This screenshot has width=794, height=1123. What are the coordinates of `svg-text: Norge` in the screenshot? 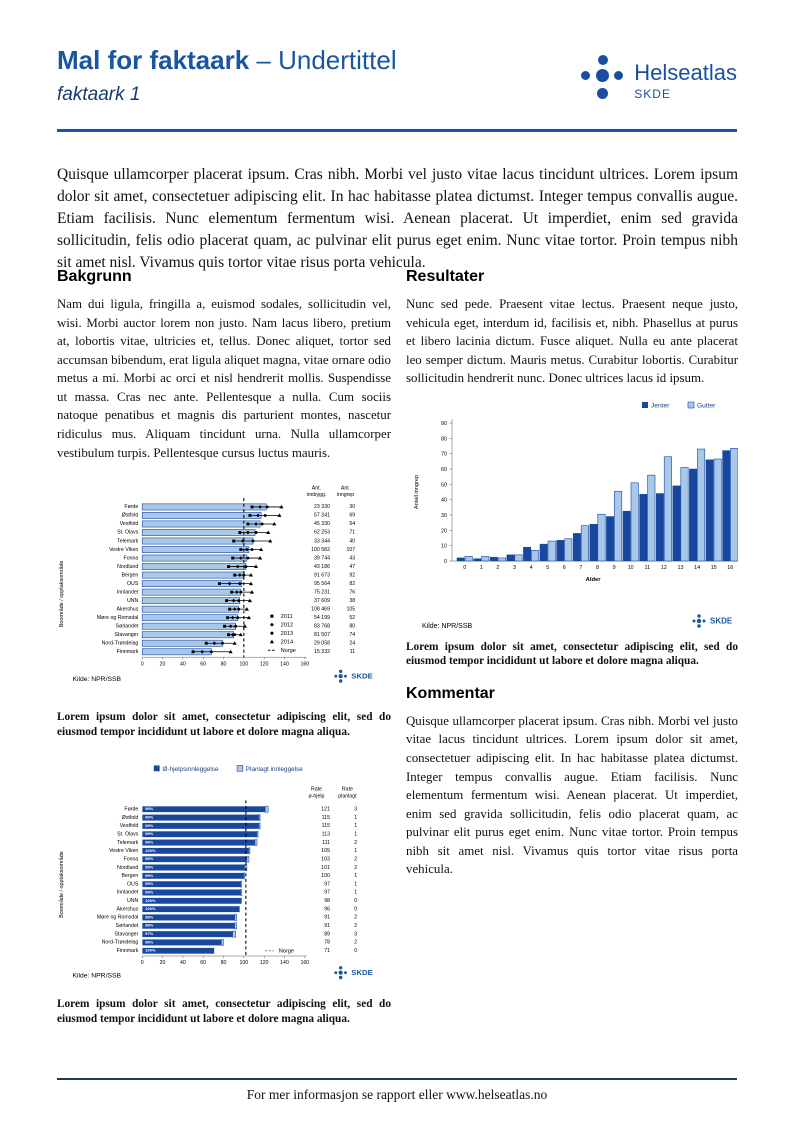 It's located at (288, 651).